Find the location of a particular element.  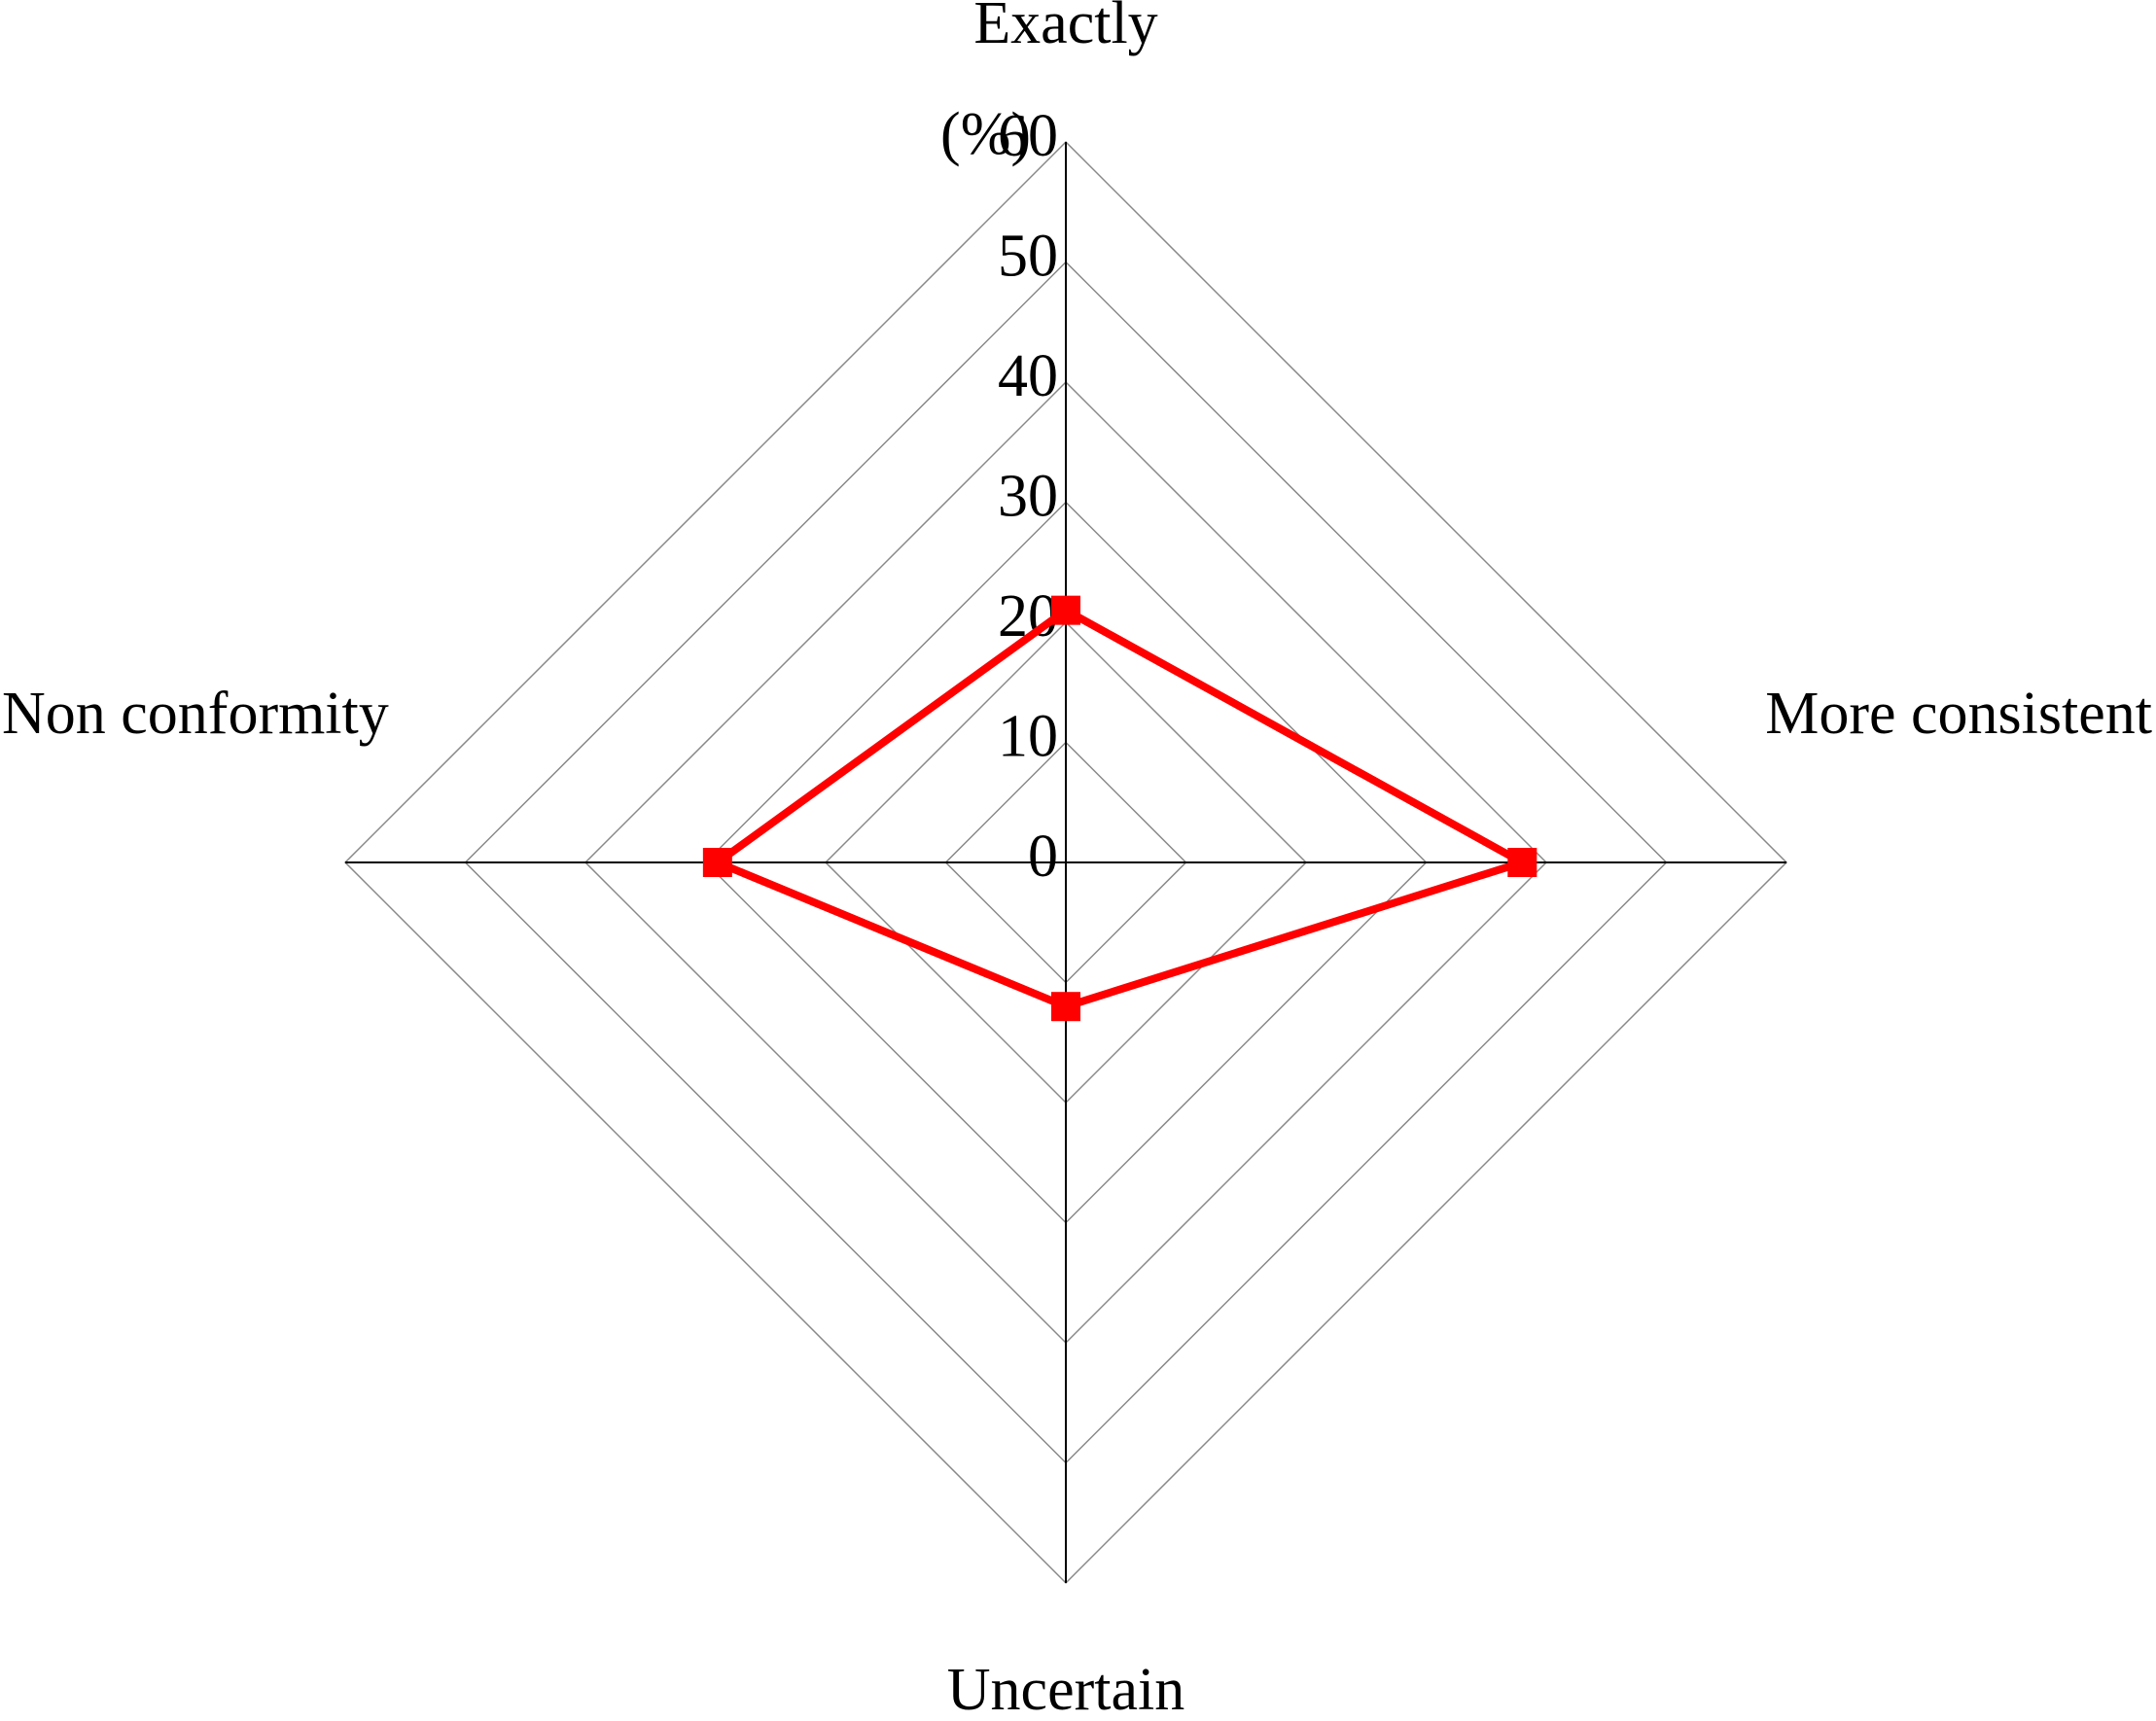

r-tick-label: 50 is located at coordinates (1028, 257).